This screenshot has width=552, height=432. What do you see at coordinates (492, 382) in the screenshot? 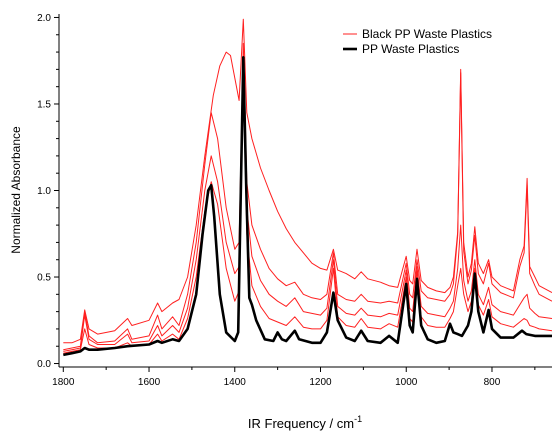
I see `x-tick-label-5: 800` at bounding box center [492, 382].